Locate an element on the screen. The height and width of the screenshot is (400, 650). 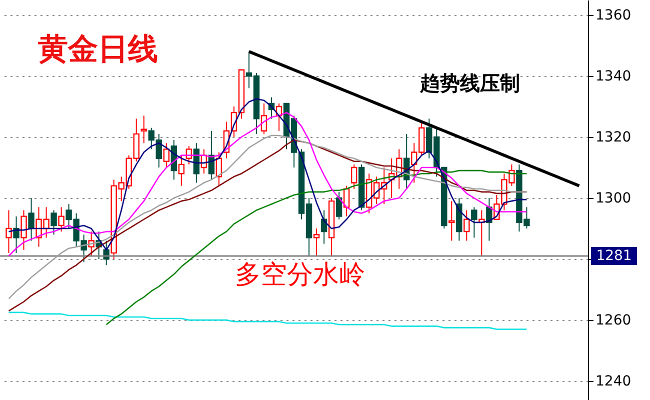
y-tick-label: 1320 is located at coordinates (614, 137).